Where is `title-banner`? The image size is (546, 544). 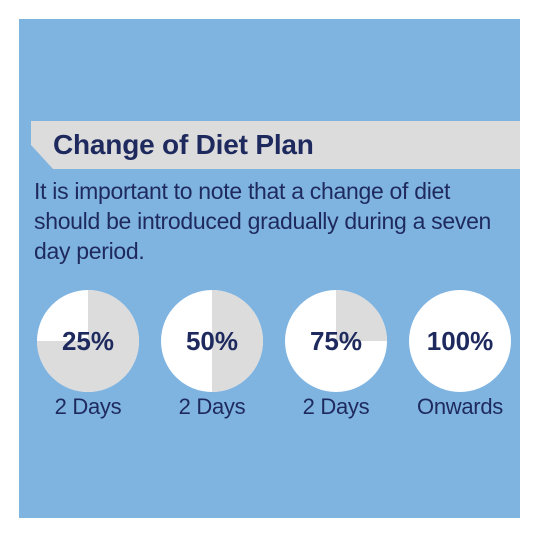 title-banner is located at coordinates (275, 145).